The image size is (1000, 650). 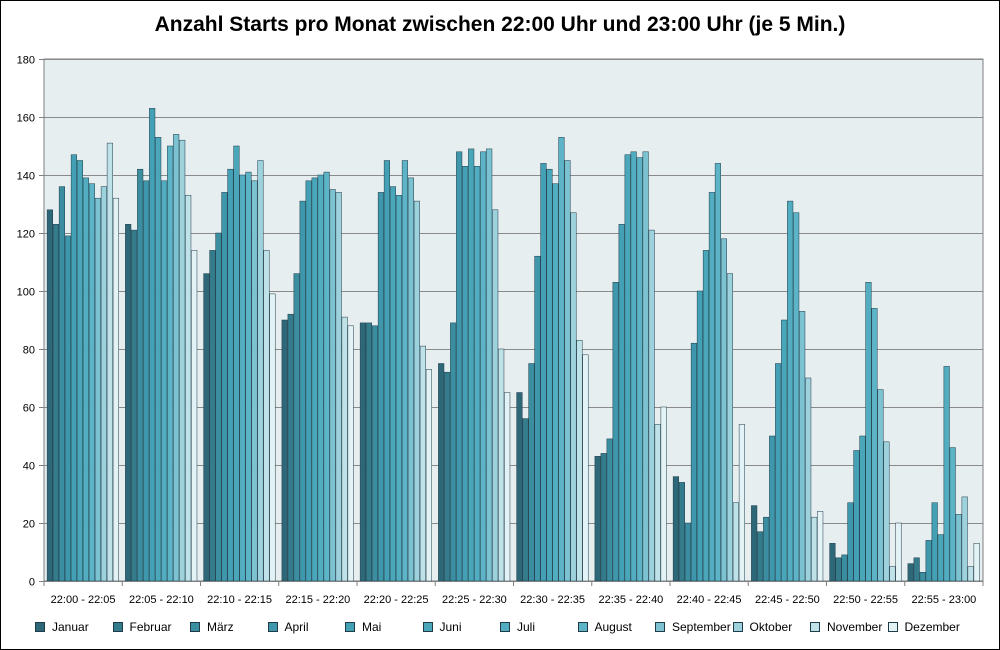 I want to click on x-tick-label: 22:45 - 22:50, so click(x=787, y=600).